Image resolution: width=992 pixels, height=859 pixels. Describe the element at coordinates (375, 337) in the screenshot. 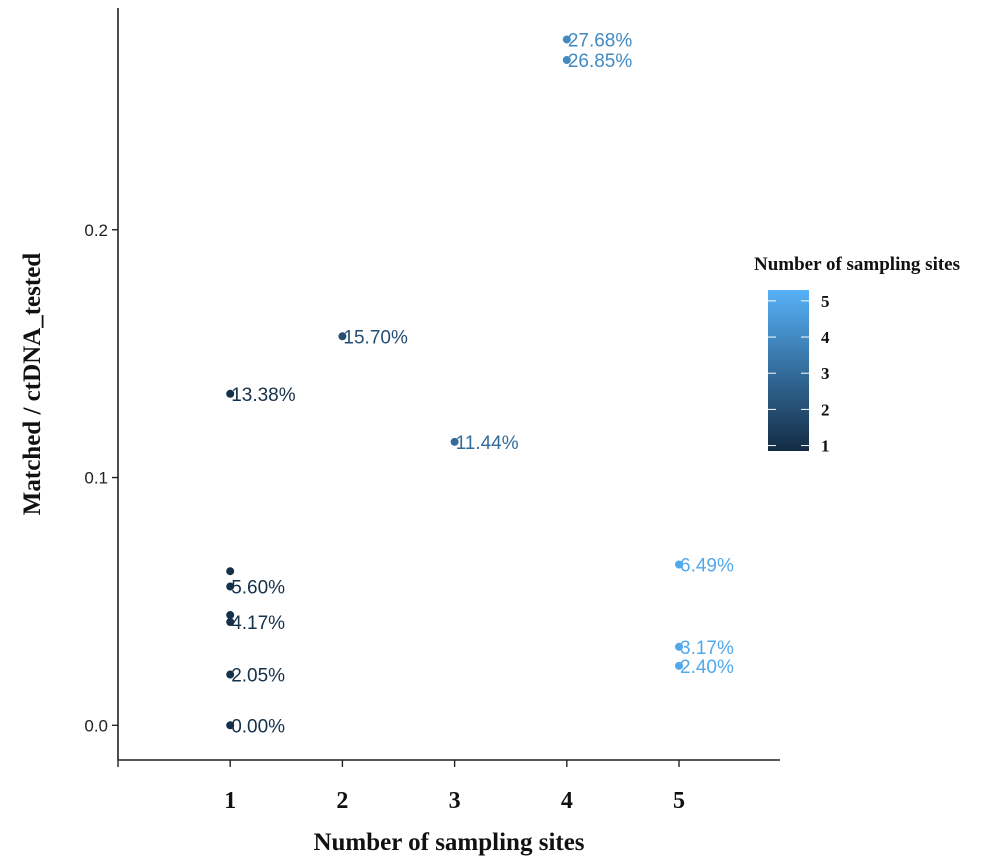

I see `data-label: 15.70%` at that location.